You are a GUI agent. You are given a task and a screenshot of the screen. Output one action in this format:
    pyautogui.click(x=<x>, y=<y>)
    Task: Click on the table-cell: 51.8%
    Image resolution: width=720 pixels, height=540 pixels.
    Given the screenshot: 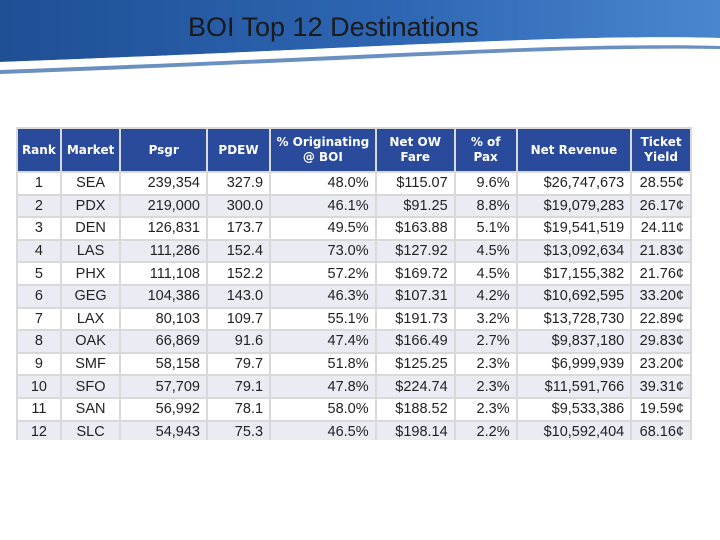 What is the action you would take?
    pyautogui.click(x=323, y=364)
    